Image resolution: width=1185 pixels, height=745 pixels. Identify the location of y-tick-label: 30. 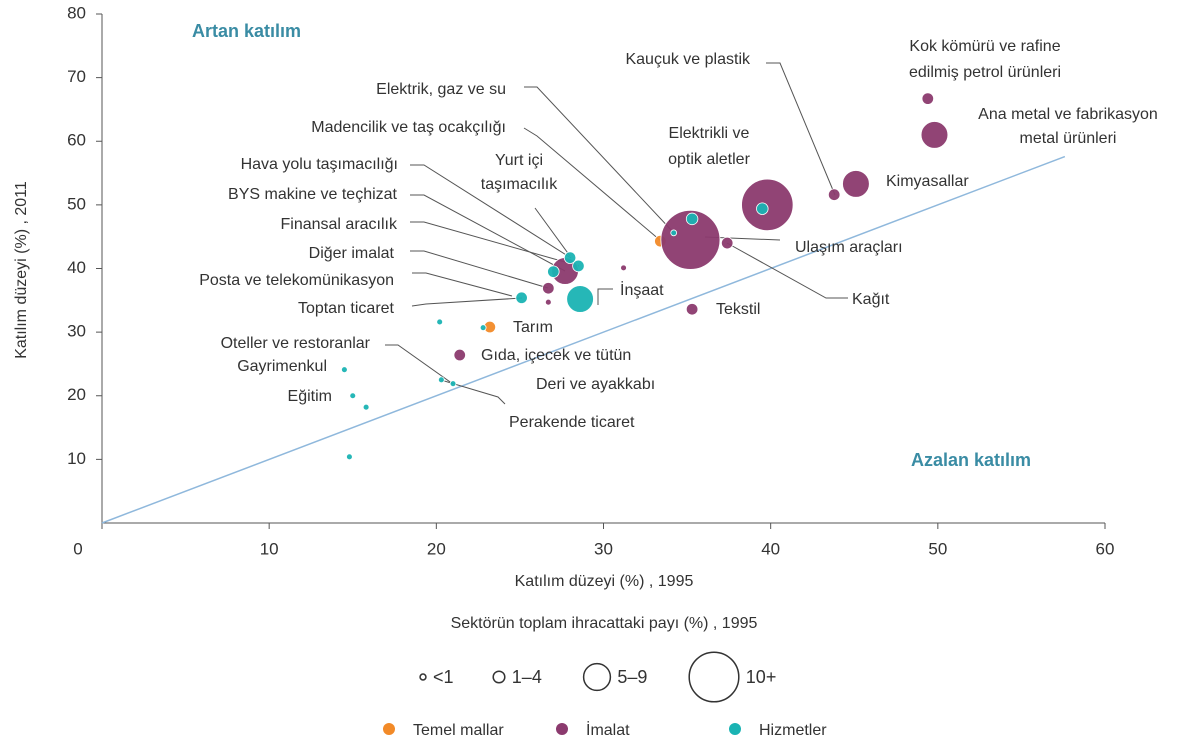
(76, 331).